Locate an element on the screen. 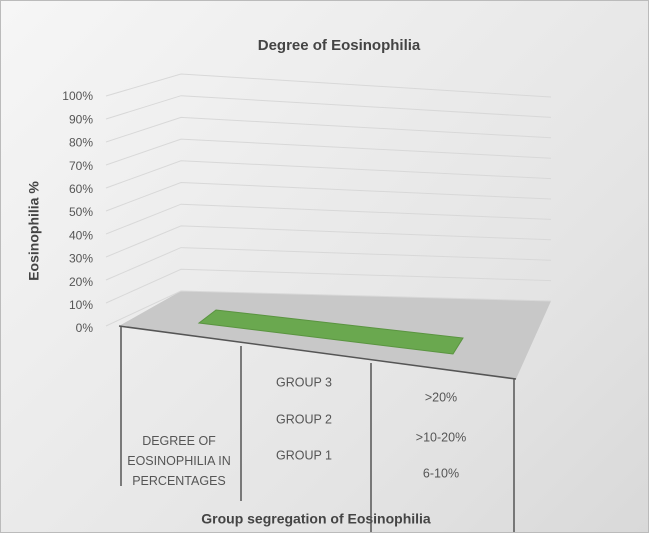 Image resolution: width=649 pixels, height=533 pixels. group-label: GROUP 1 is located at coordinates (304, 455).